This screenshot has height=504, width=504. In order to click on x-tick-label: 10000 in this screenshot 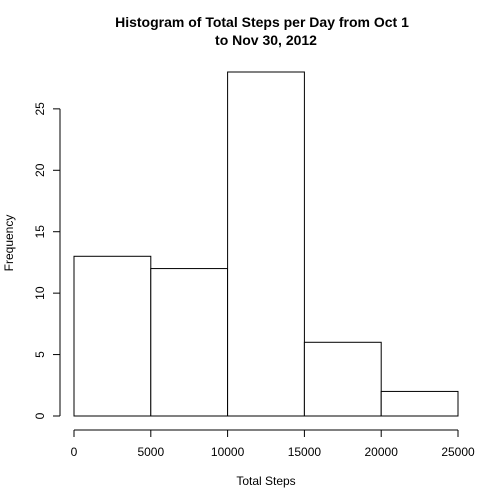, I will do `click(228, 452)`.